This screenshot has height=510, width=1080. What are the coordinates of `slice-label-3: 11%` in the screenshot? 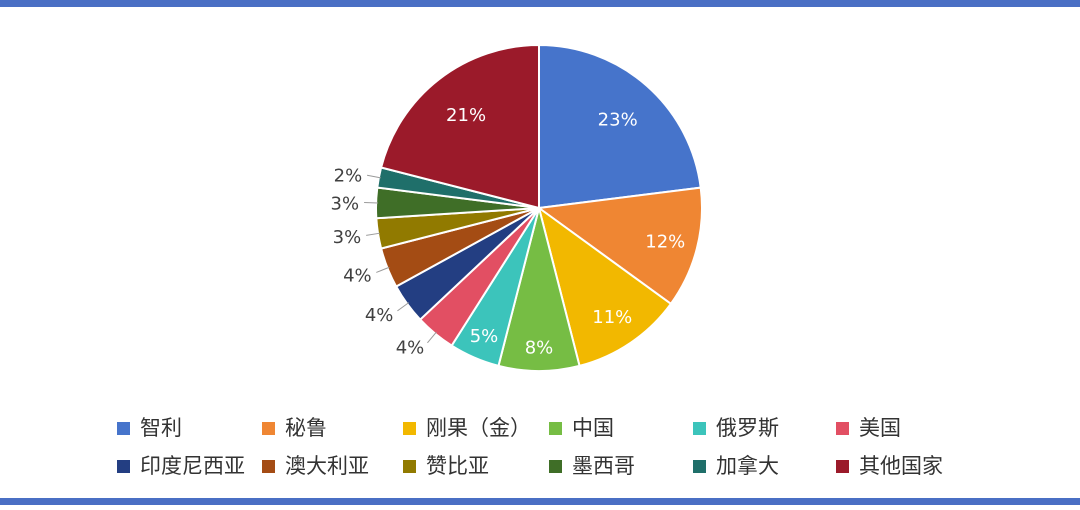 It's located at (612, 317).